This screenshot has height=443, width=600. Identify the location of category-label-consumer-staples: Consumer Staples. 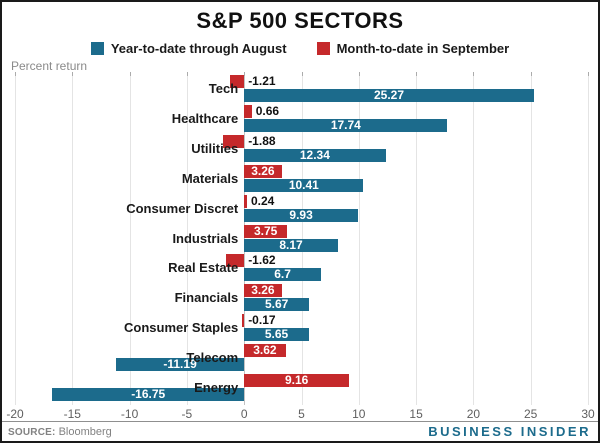
(181, 328).